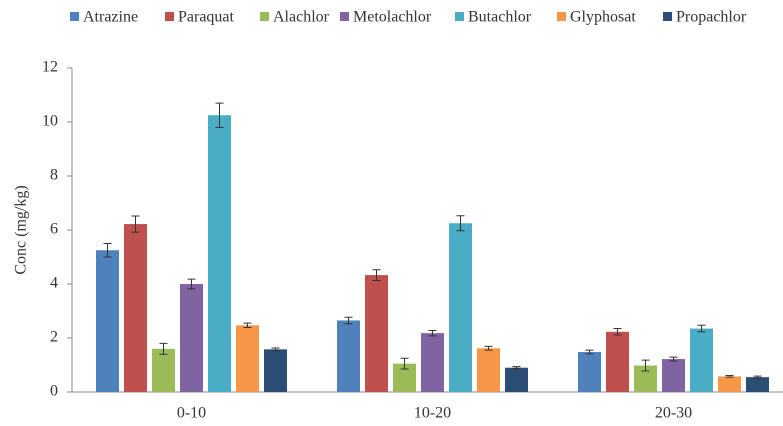 The image size is (783, 426). Describe the element at coordinates (432, 413) in the screenshot. I see `x-tick-label: 10-20` at that location.